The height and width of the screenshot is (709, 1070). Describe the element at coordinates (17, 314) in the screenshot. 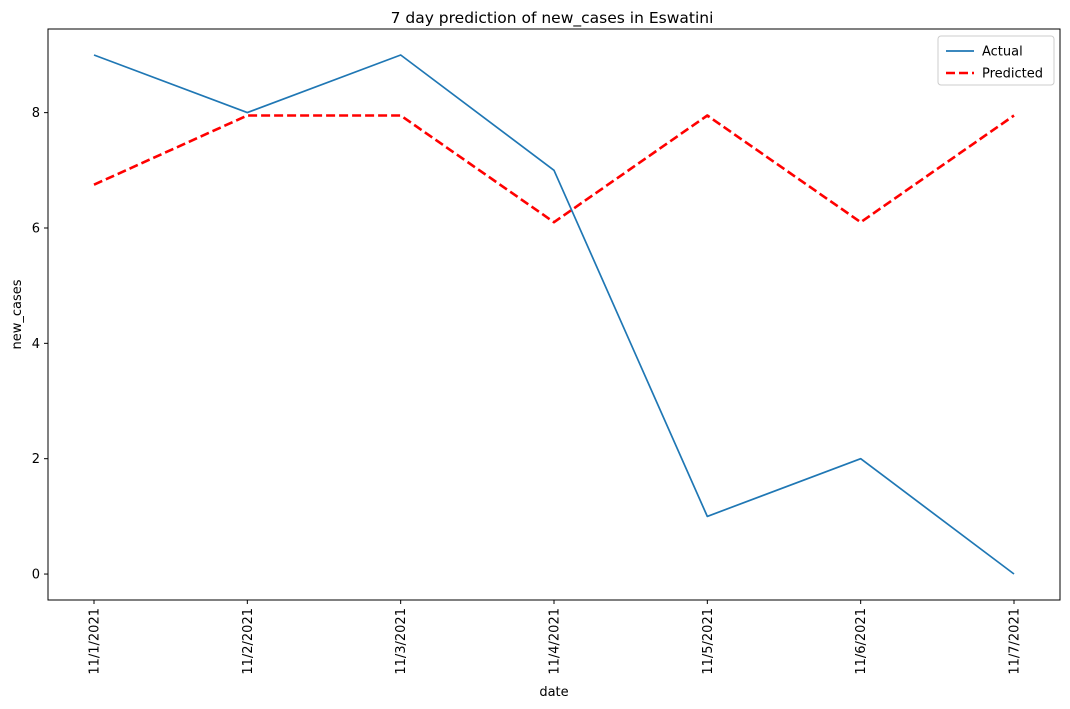

I see `y-axis-label: new_cases` at that location.